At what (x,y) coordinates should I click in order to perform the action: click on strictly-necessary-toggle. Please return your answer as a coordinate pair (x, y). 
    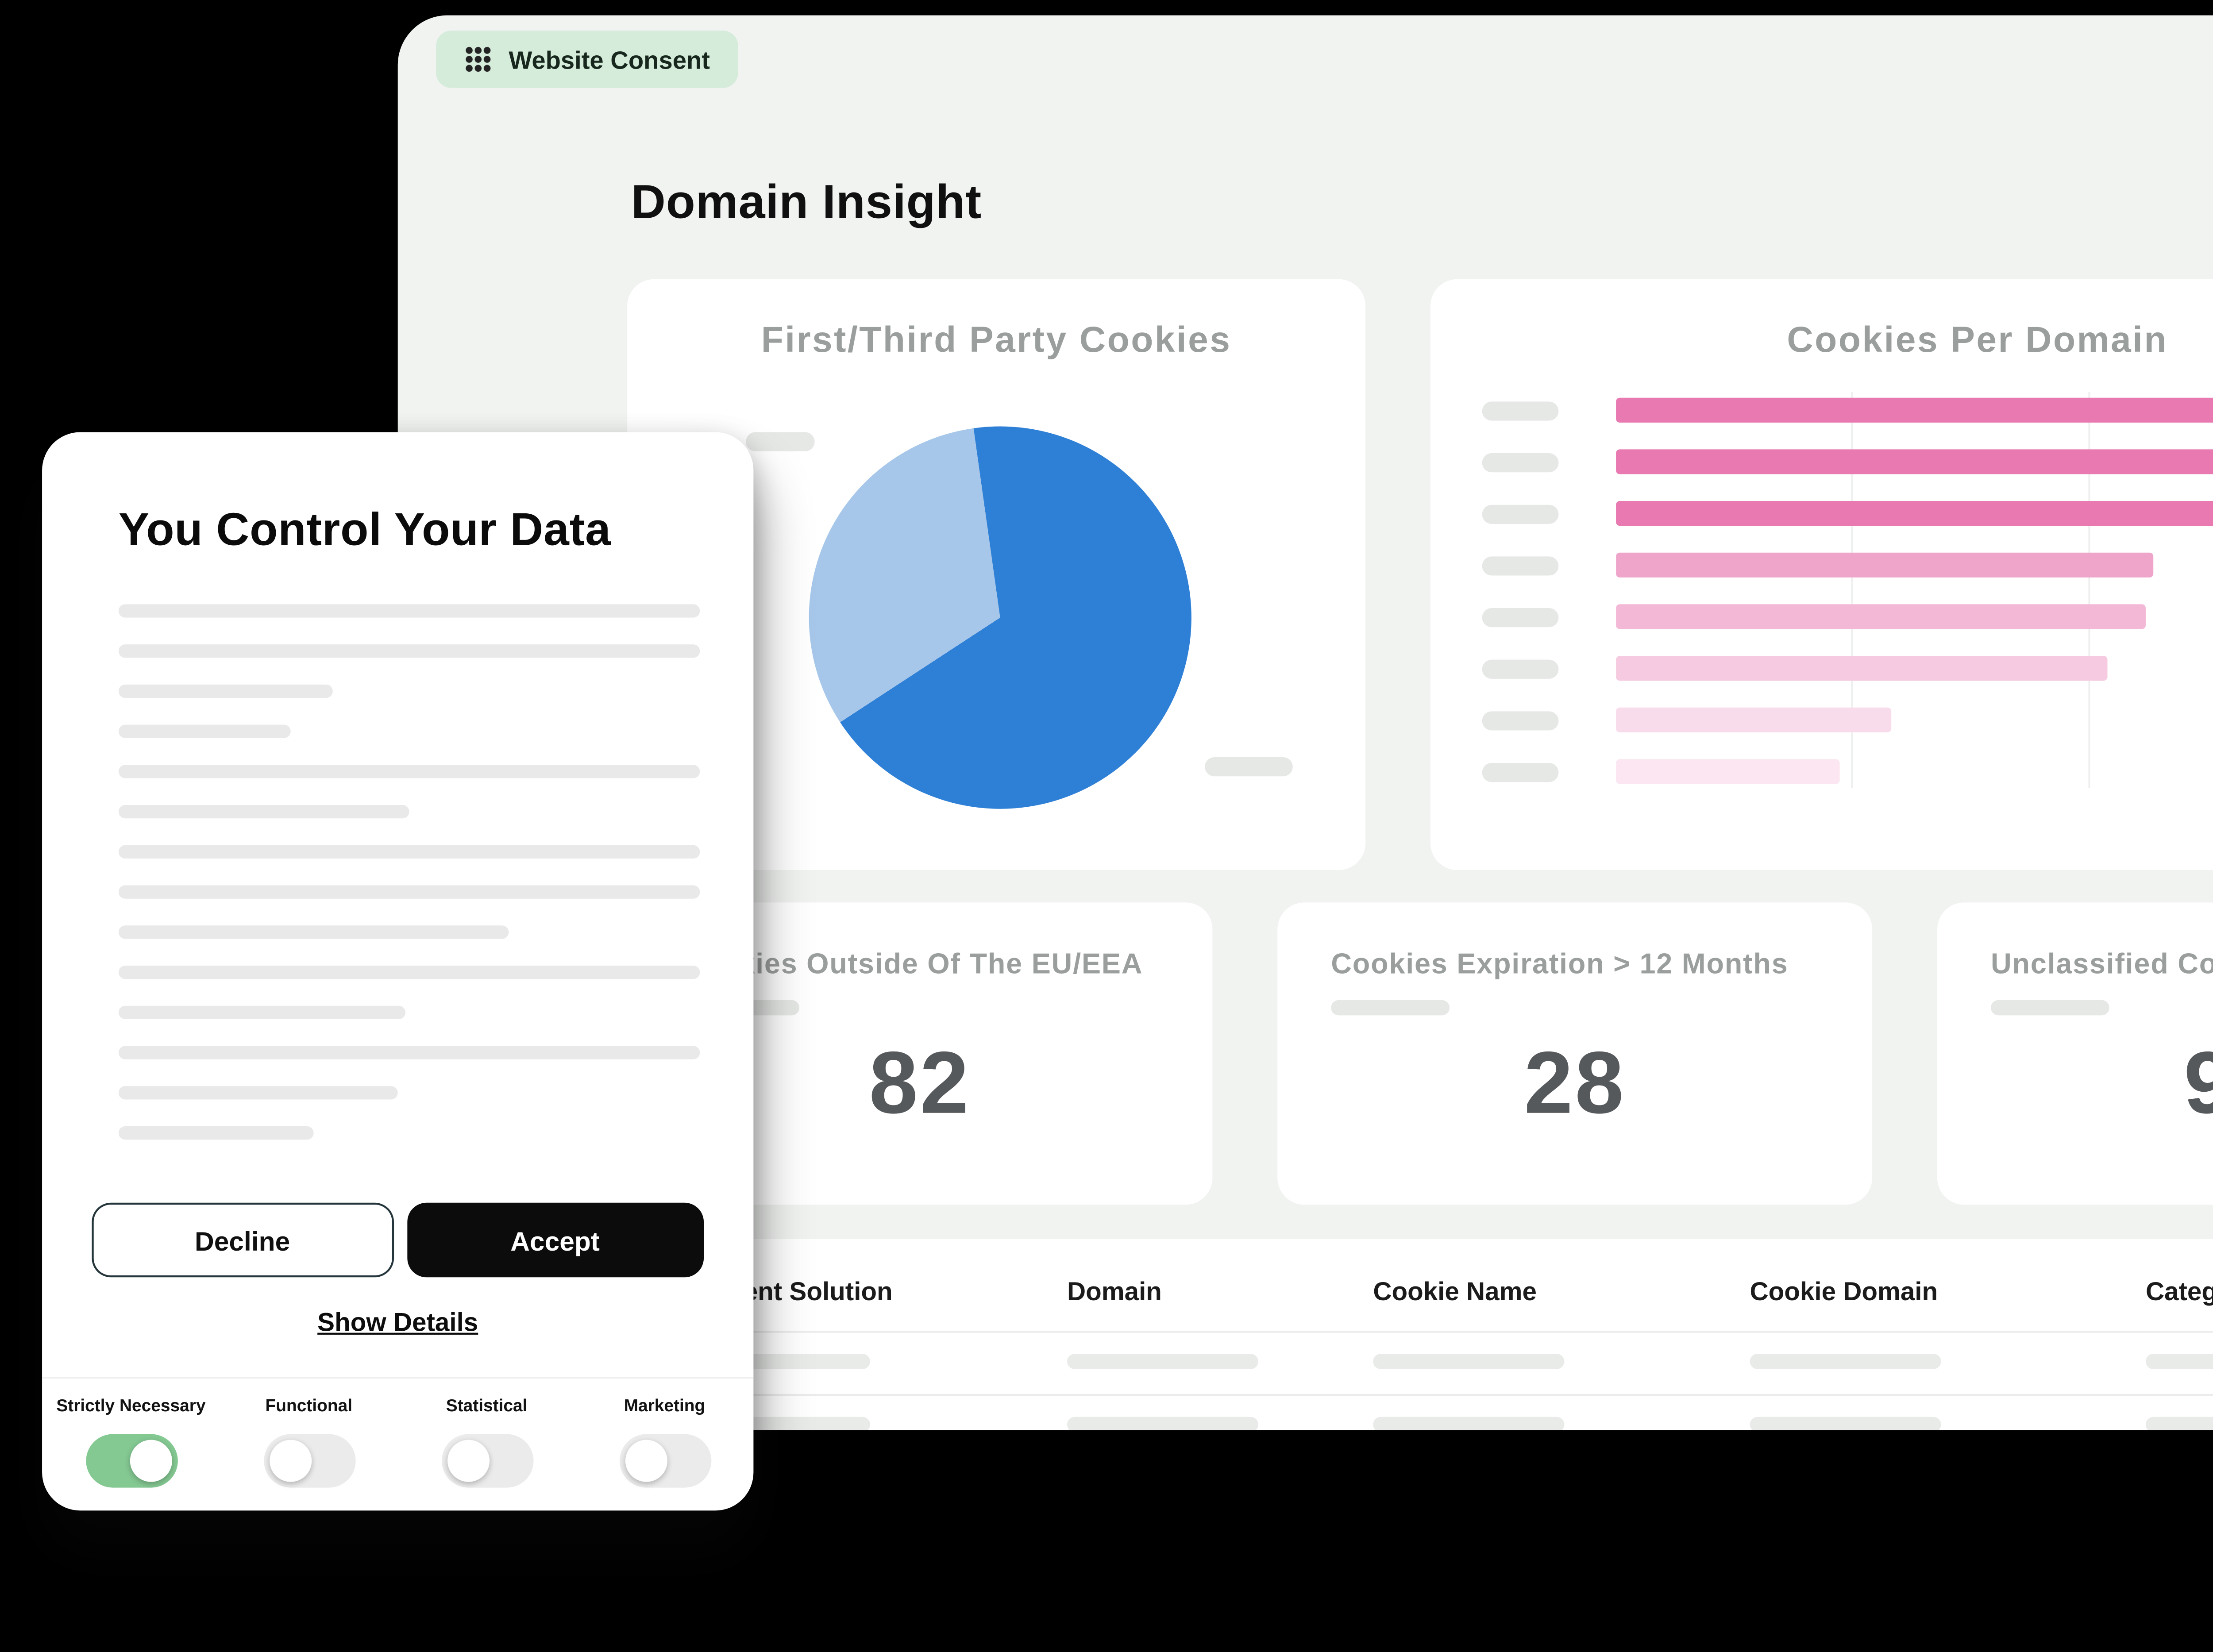
    Looking at the image, I should click on (131, 1461).